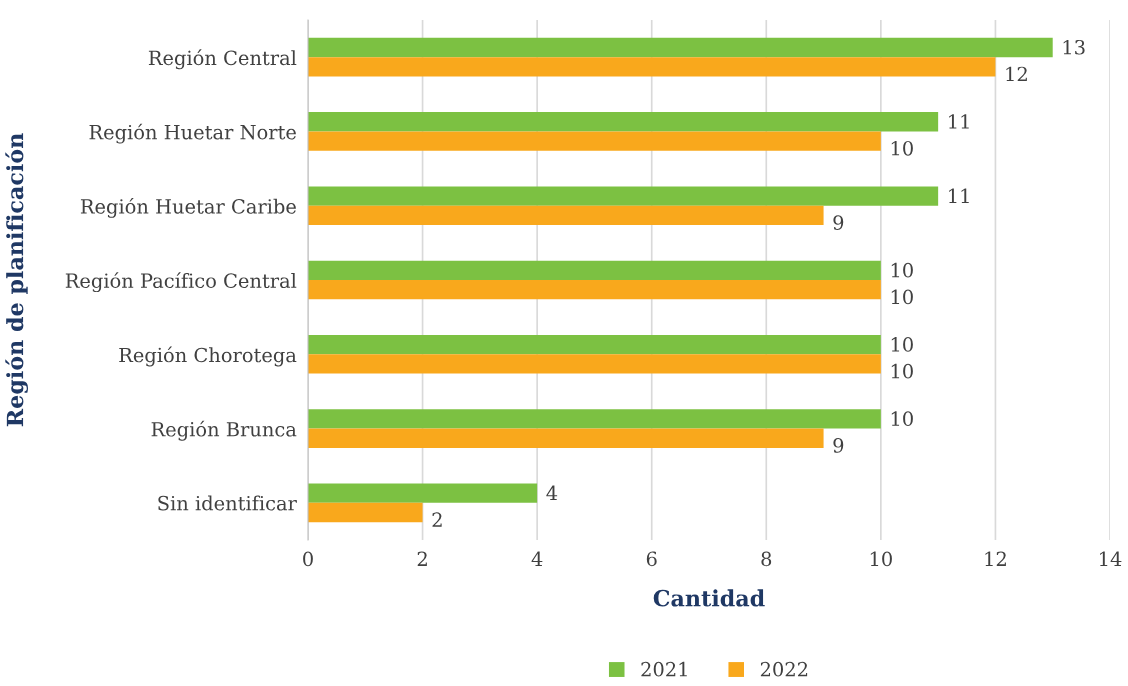 This screenshot has width=1128, height=686. I want to click on x-tick-label: 10, so click(881, 559).